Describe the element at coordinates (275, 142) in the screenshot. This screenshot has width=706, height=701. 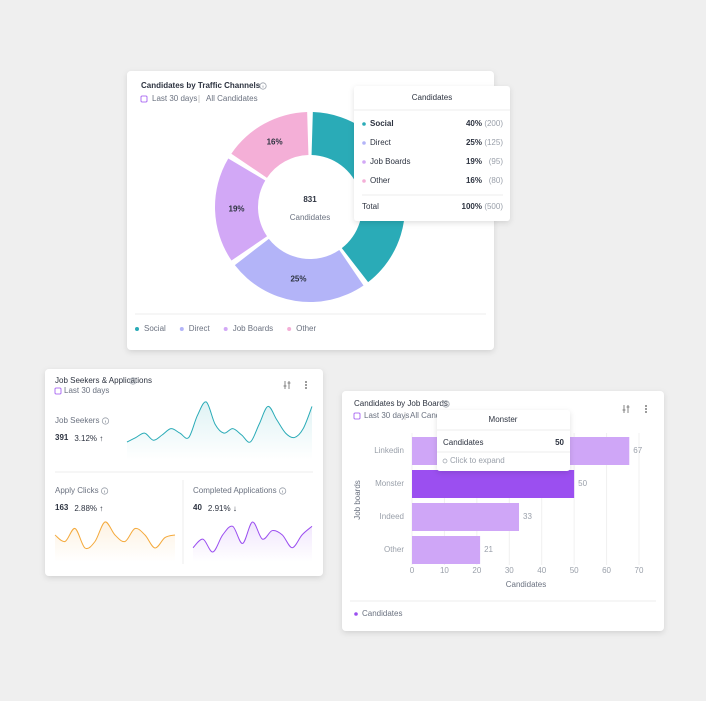
I see `data-label: 16%` at that location.